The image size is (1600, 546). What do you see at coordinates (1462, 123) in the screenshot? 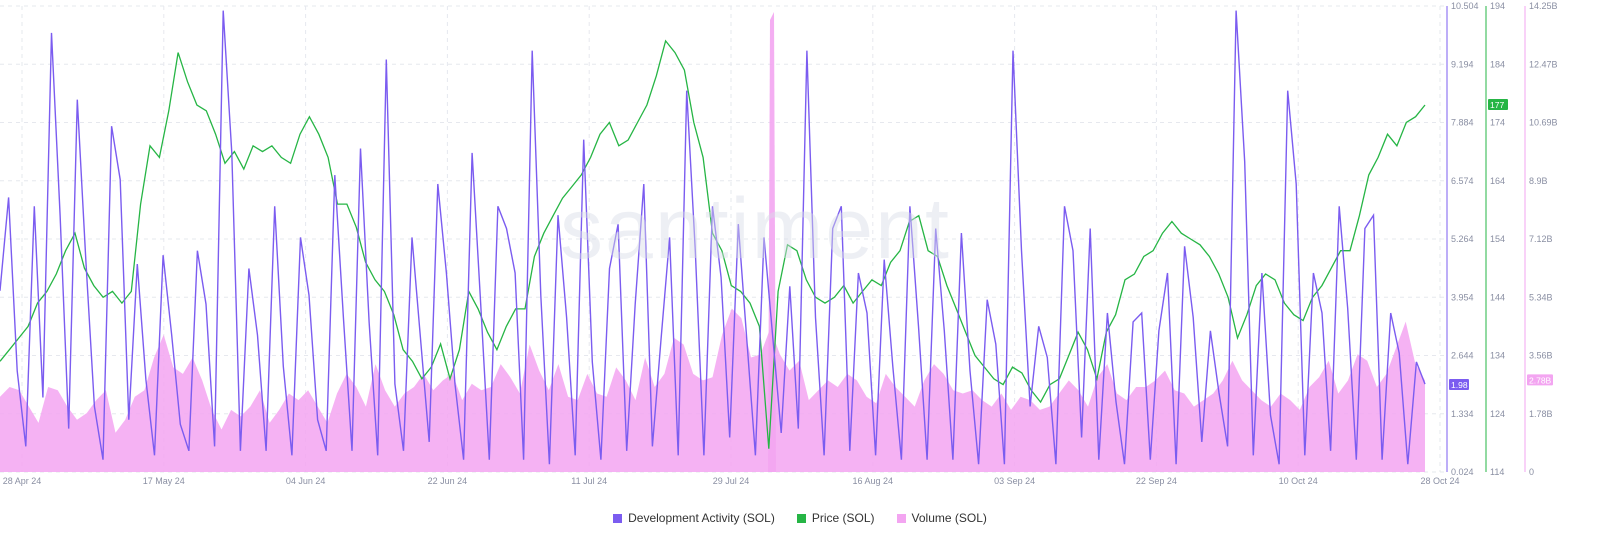
I see `y-tick-label: 7.884` at bounding box center [1462, 123].